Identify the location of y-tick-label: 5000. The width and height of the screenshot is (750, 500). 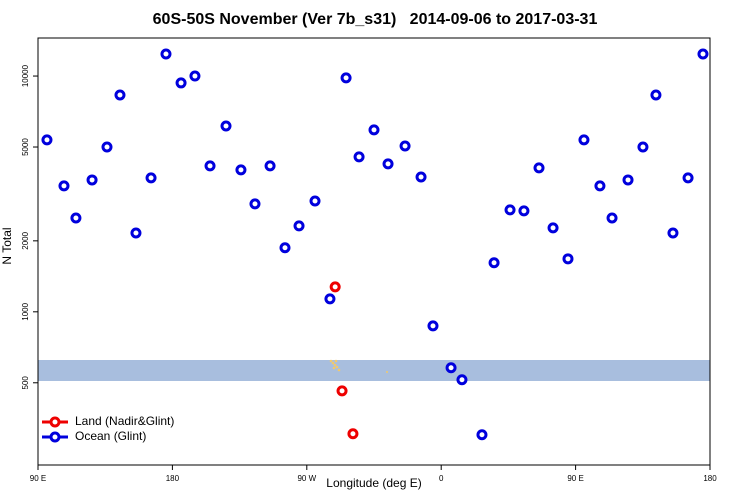
(25, 147).